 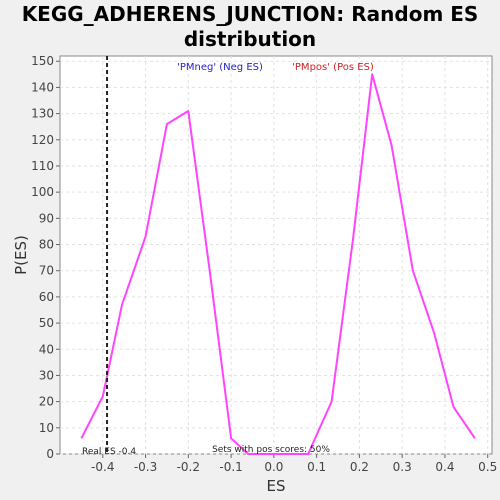 What do you see at coordinates (250, 14) in the screenshot?
I see `chart-title-line1: KEGG_ADHERENS_JUNCTION: Random ES` at bounding box center [250, 14].